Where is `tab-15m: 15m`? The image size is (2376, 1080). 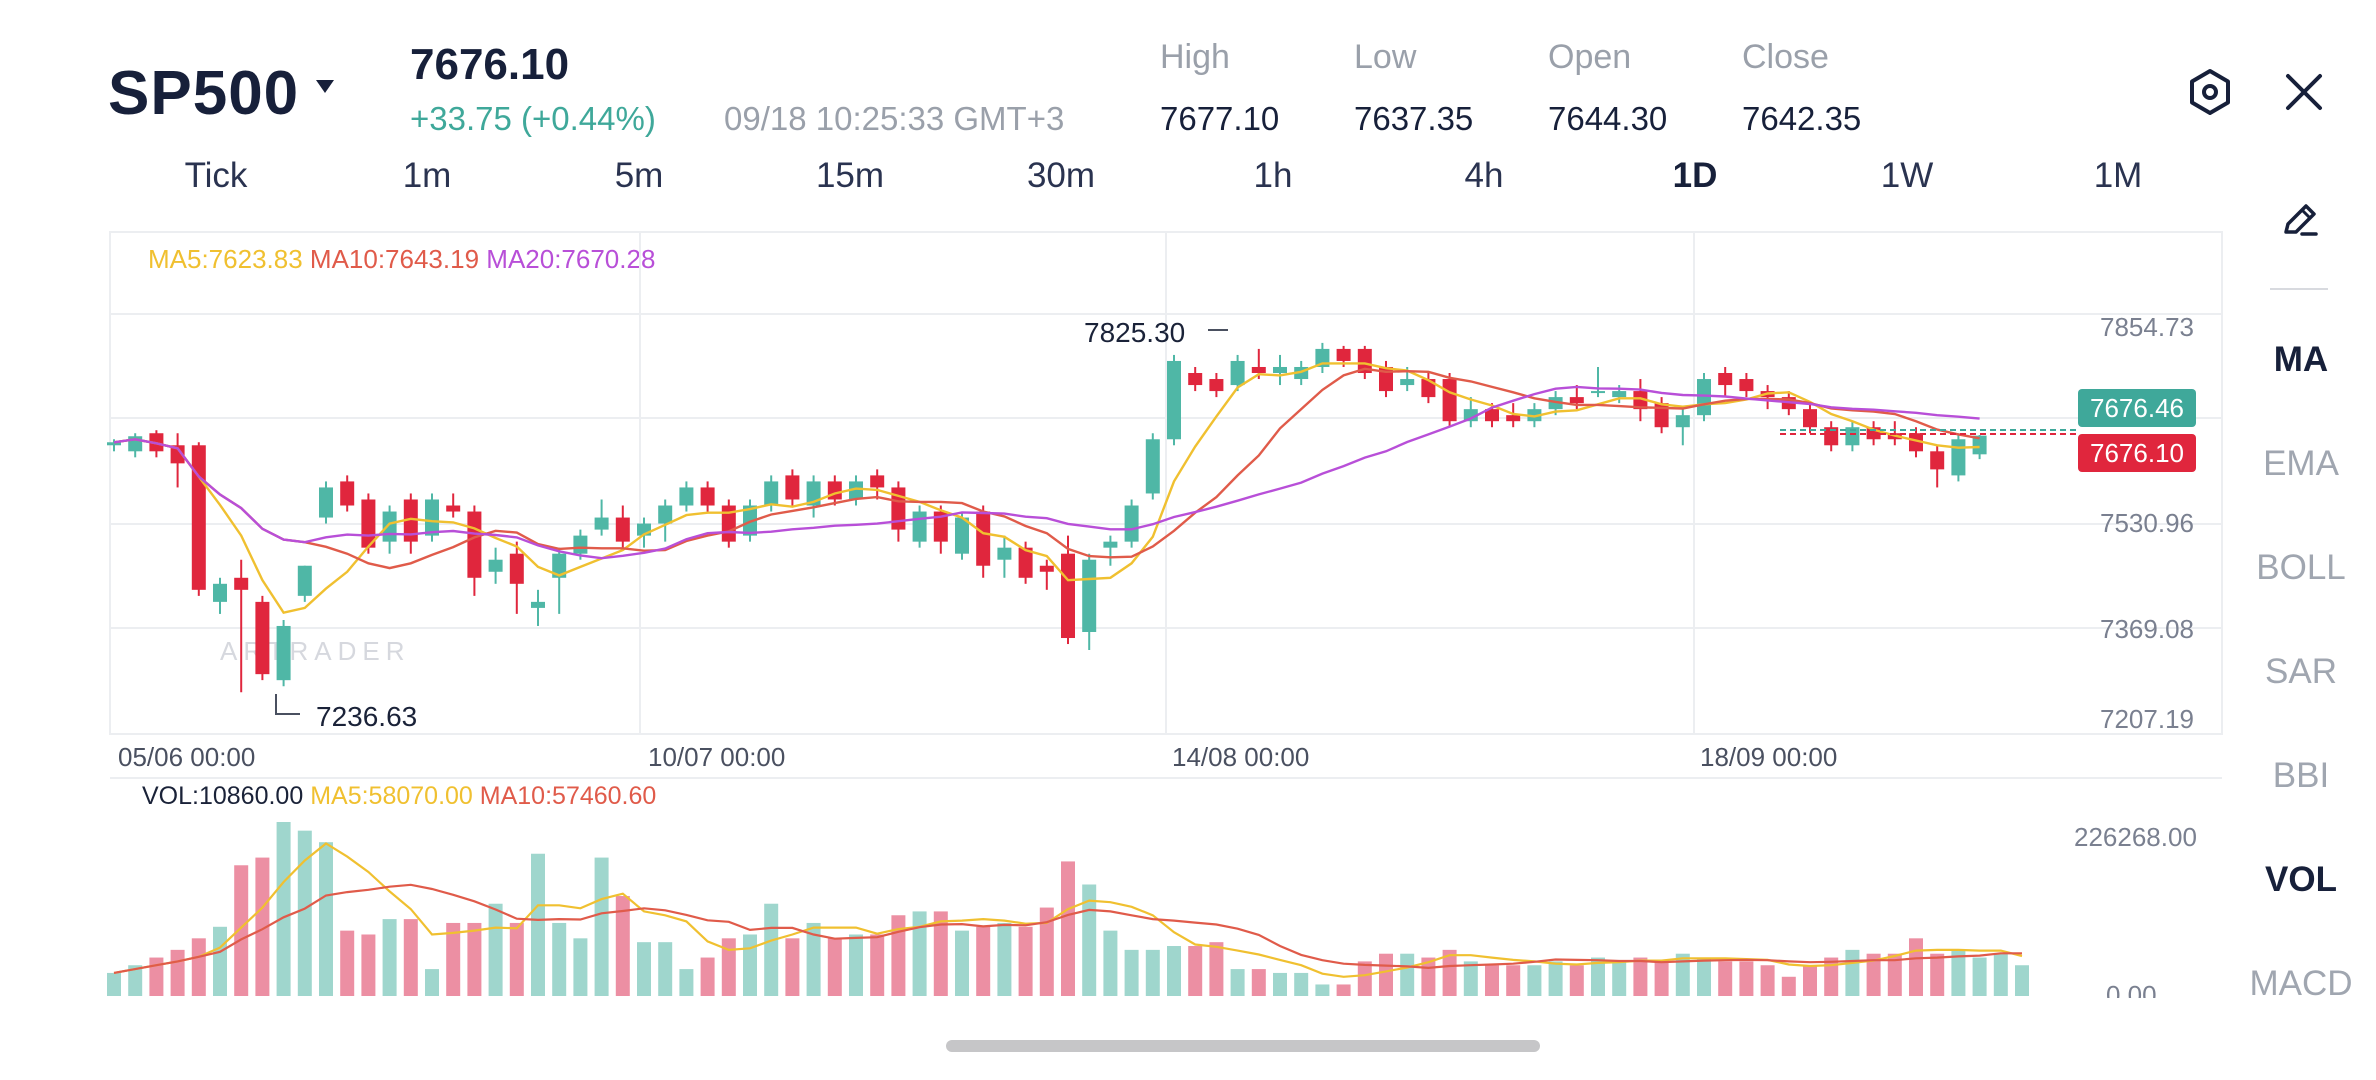 tab-15m: 15m is located at coordinates (850, 175).